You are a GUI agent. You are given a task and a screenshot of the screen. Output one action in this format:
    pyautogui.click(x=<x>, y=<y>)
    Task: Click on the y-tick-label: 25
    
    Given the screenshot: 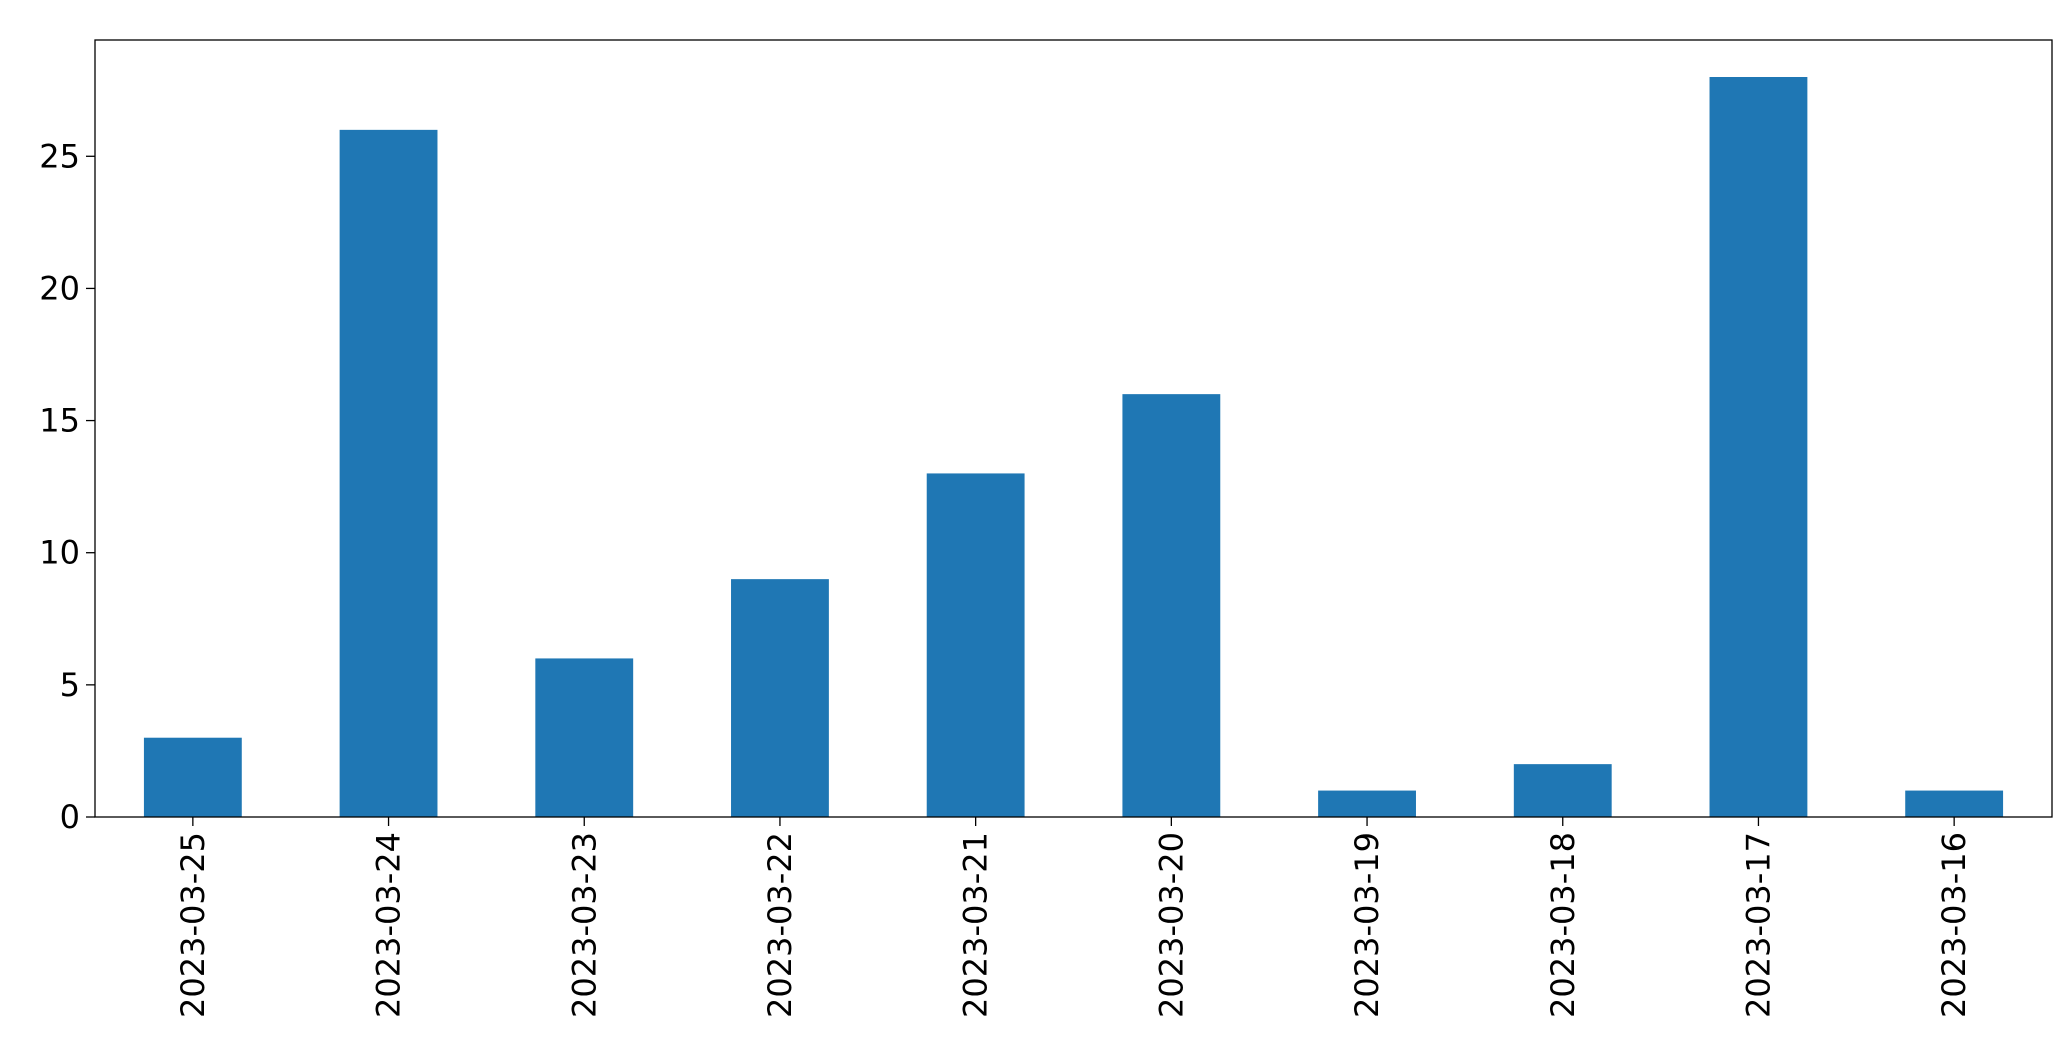 What is the action you would take?
    pyautogui.click(x=59, y=156)
    